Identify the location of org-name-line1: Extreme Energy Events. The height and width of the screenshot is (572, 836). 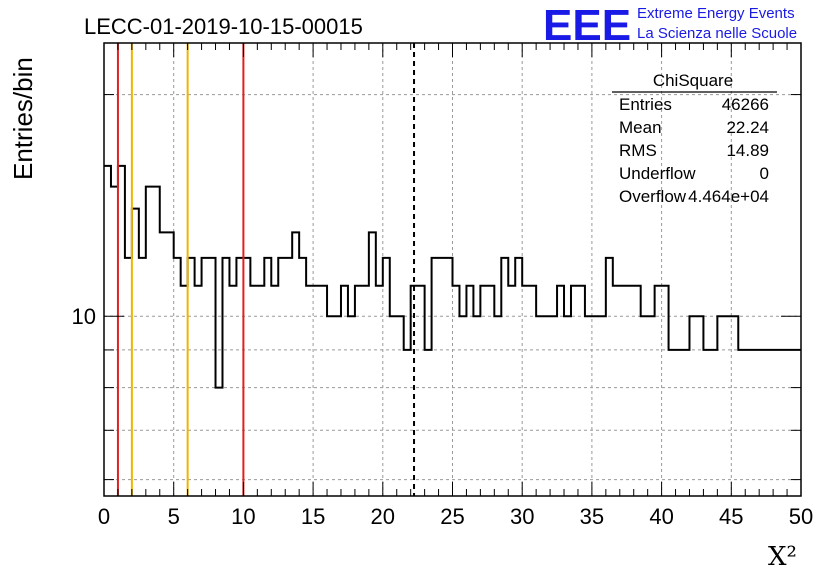
(716, 13).